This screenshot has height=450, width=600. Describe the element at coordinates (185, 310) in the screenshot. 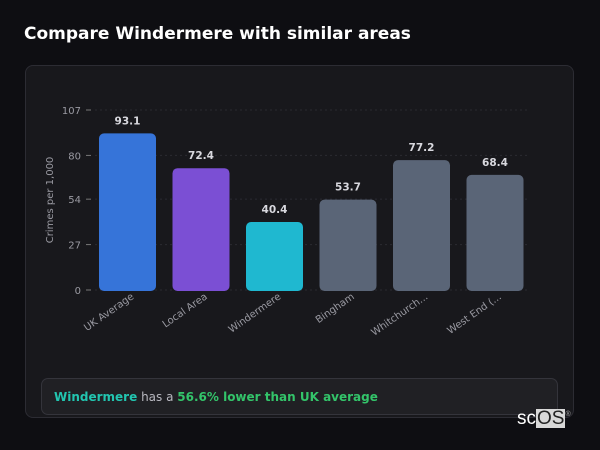

I see `x-tick-label: Local Area` at that location.